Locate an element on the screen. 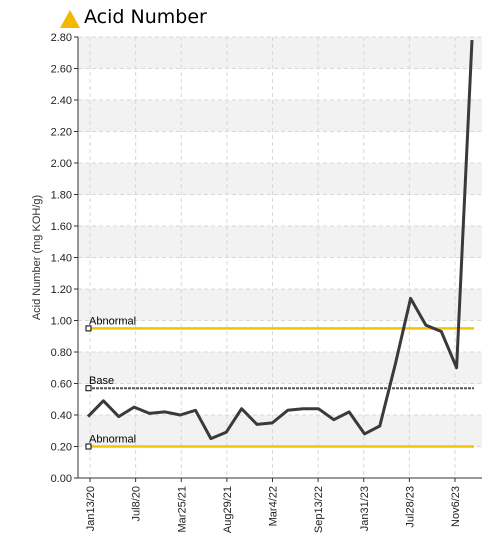 The image size is (503, 539). x-tick-label: Jul28/23 is located at coordinates (410, 507).